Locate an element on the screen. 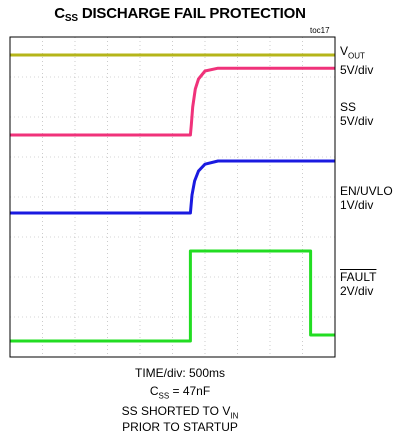  caption-css: CSS = 47nF is located at coordinates (180, 392).